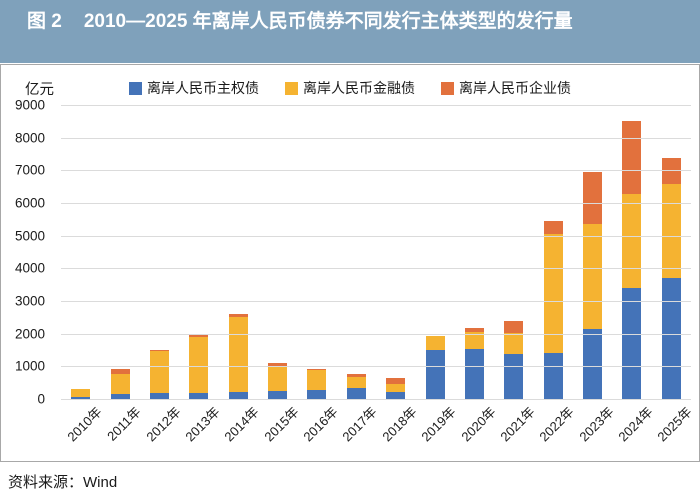  What do you see at coordinates (27, 252) in the screenshot?
I see `y-axis: 0 1000 2000 3000 4000 5000 6000 7000 8000 9000` at bounding box center [27, 252].